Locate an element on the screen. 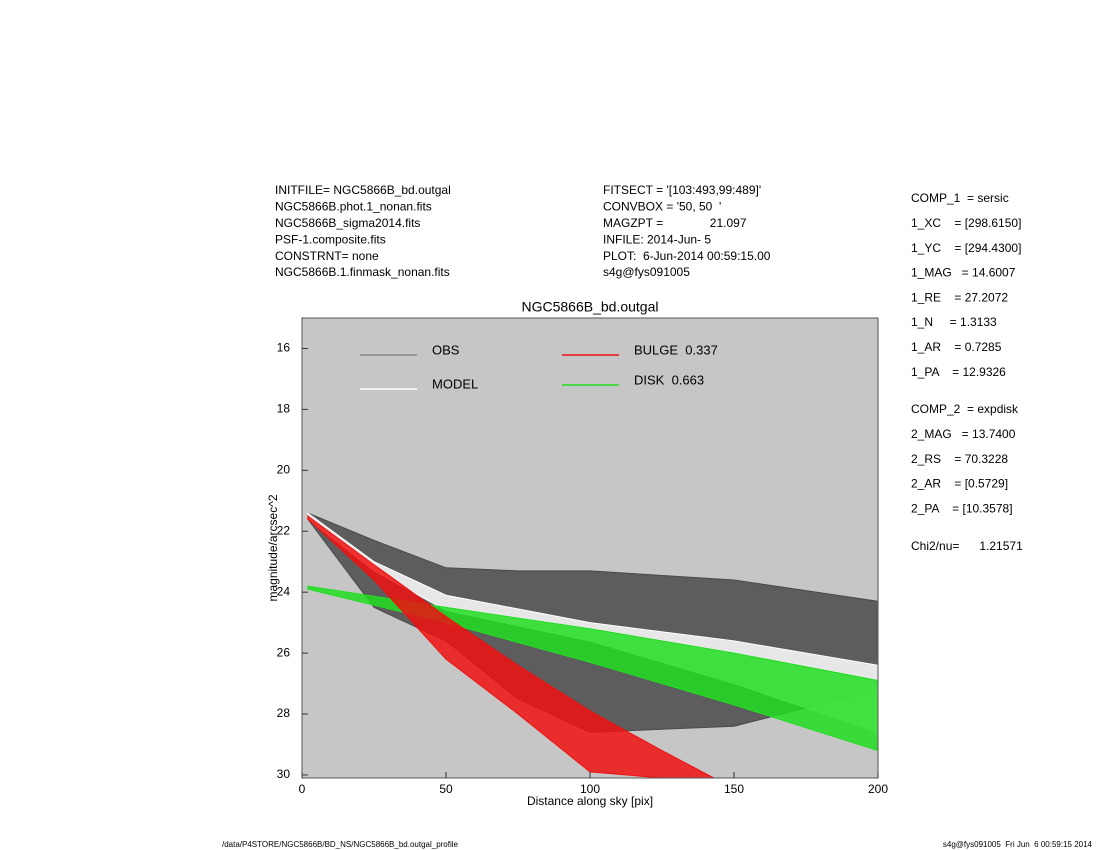  footer-right: s4g@fys091005 Fri Jun 6 00:59:15 2014 is located at coordinates (1018, 844).